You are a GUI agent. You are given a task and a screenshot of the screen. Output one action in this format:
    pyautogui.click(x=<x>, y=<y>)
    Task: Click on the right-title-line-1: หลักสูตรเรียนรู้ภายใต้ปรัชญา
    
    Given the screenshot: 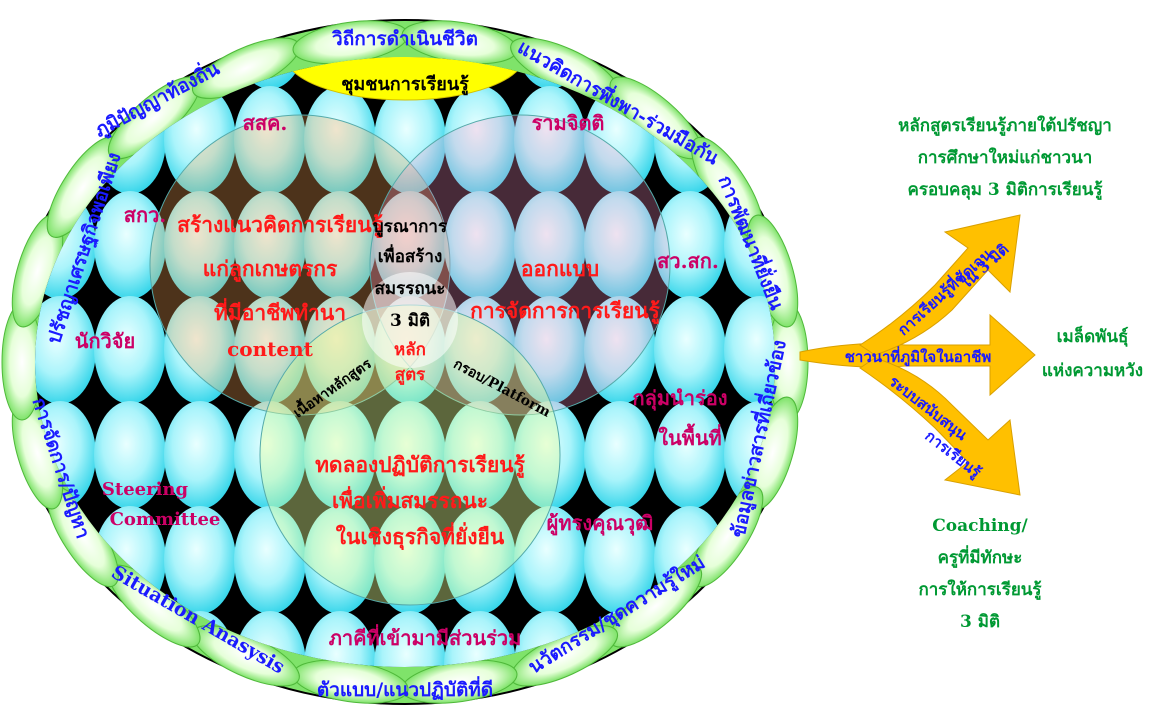 What is the action you would take?
    pyautogui.click(x=1005, y=126)
    